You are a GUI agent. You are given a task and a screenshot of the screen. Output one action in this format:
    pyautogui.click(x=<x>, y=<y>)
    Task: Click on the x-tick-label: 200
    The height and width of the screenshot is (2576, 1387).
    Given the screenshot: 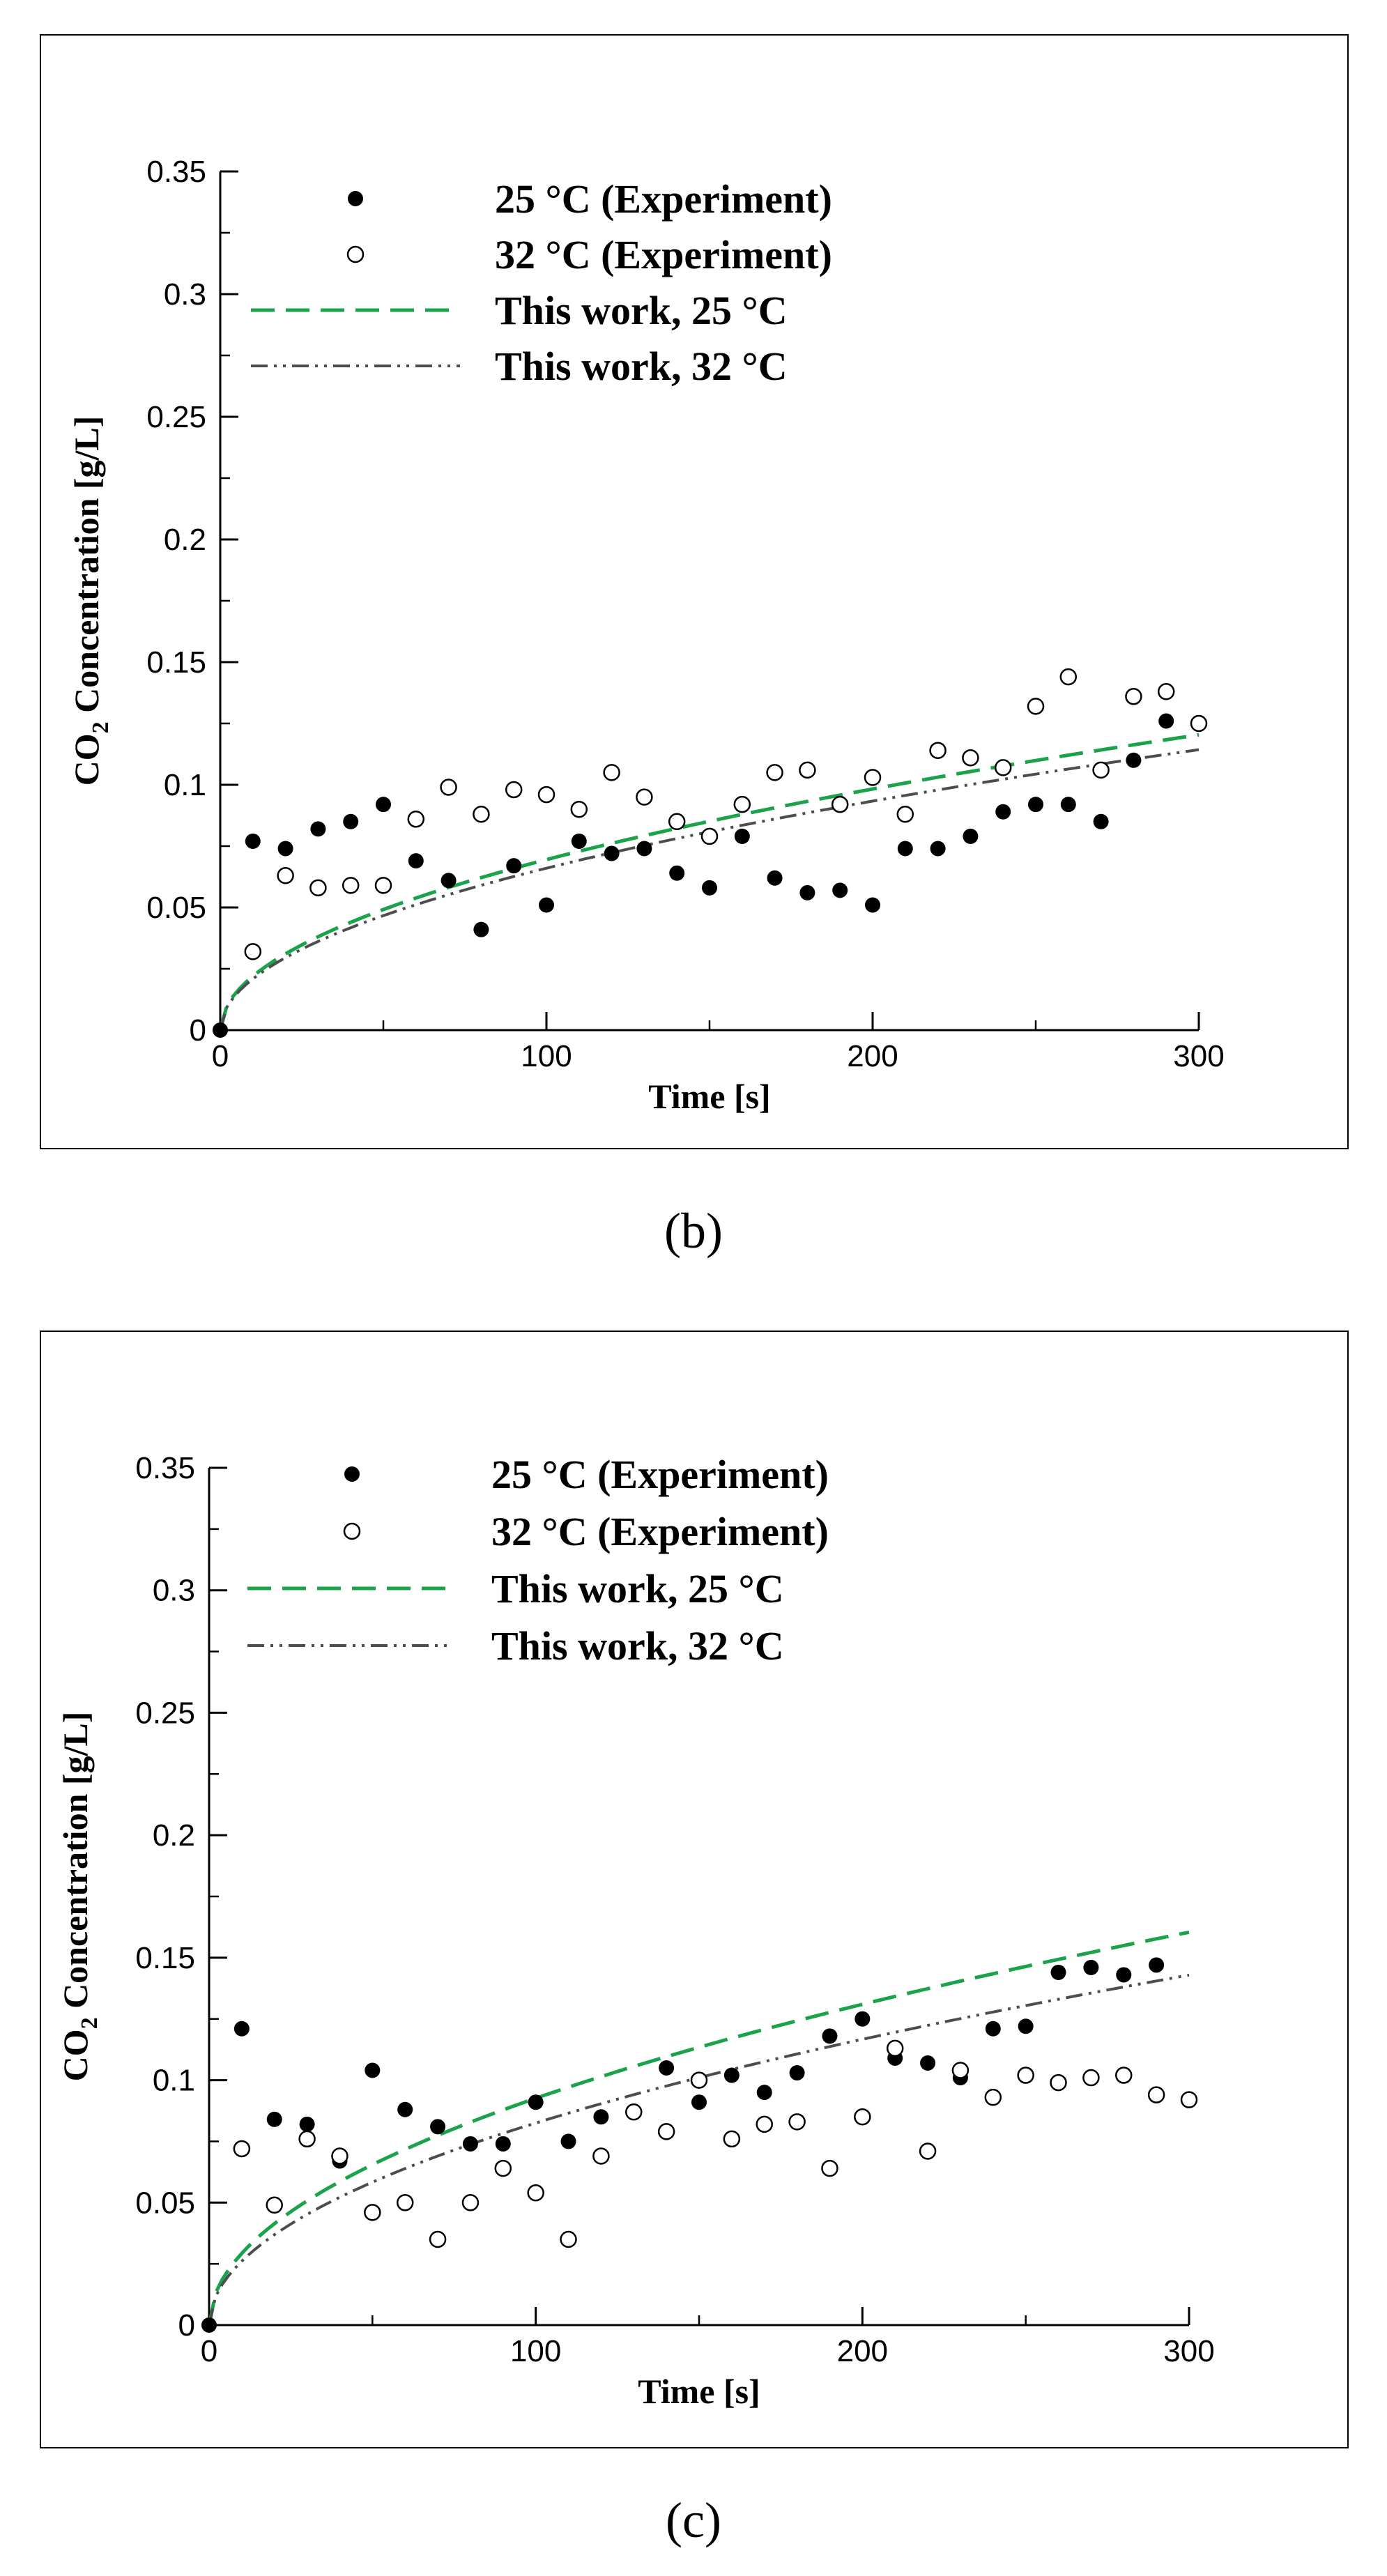 What is the action you would take?
    pyautogui.click(x=873, y=1056)
    